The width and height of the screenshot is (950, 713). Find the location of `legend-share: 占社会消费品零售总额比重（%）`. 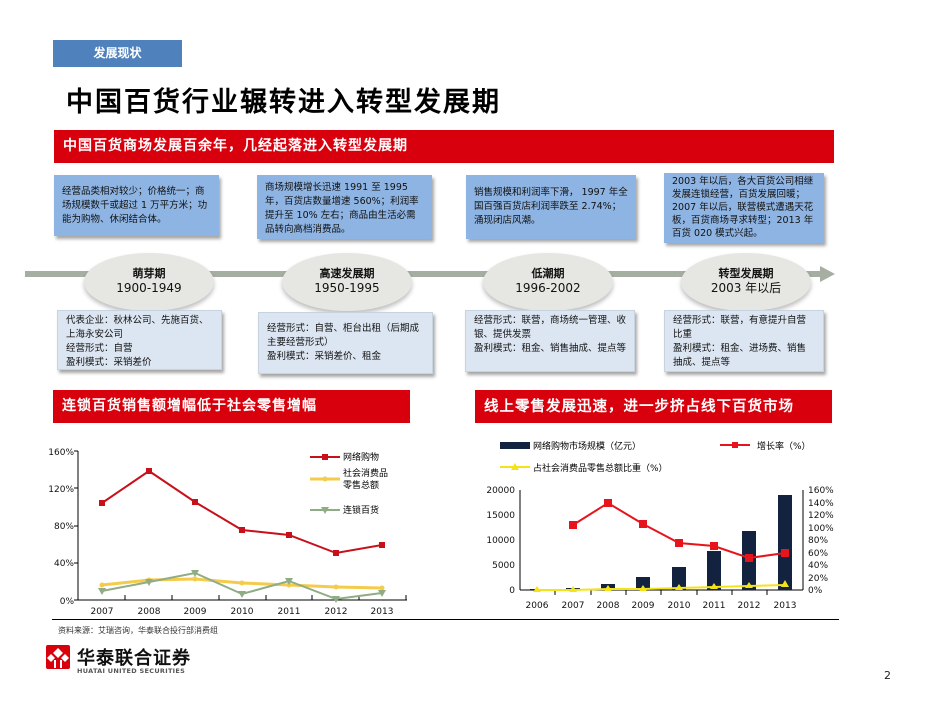

legend-share: 占社会消费品零售总额比重（%） is located at coordinates (600, 468).